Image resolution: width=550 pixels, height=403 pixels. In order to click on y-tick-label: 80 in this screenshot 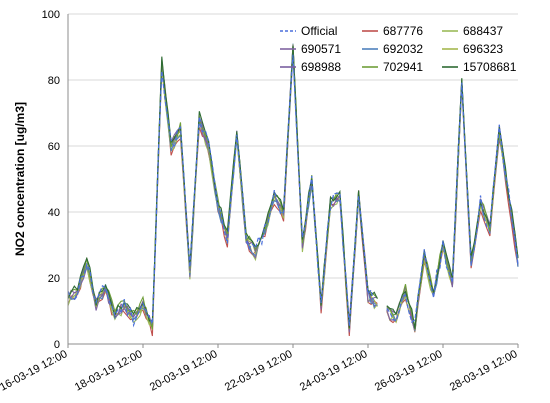, I will do `click(54, 81)`.